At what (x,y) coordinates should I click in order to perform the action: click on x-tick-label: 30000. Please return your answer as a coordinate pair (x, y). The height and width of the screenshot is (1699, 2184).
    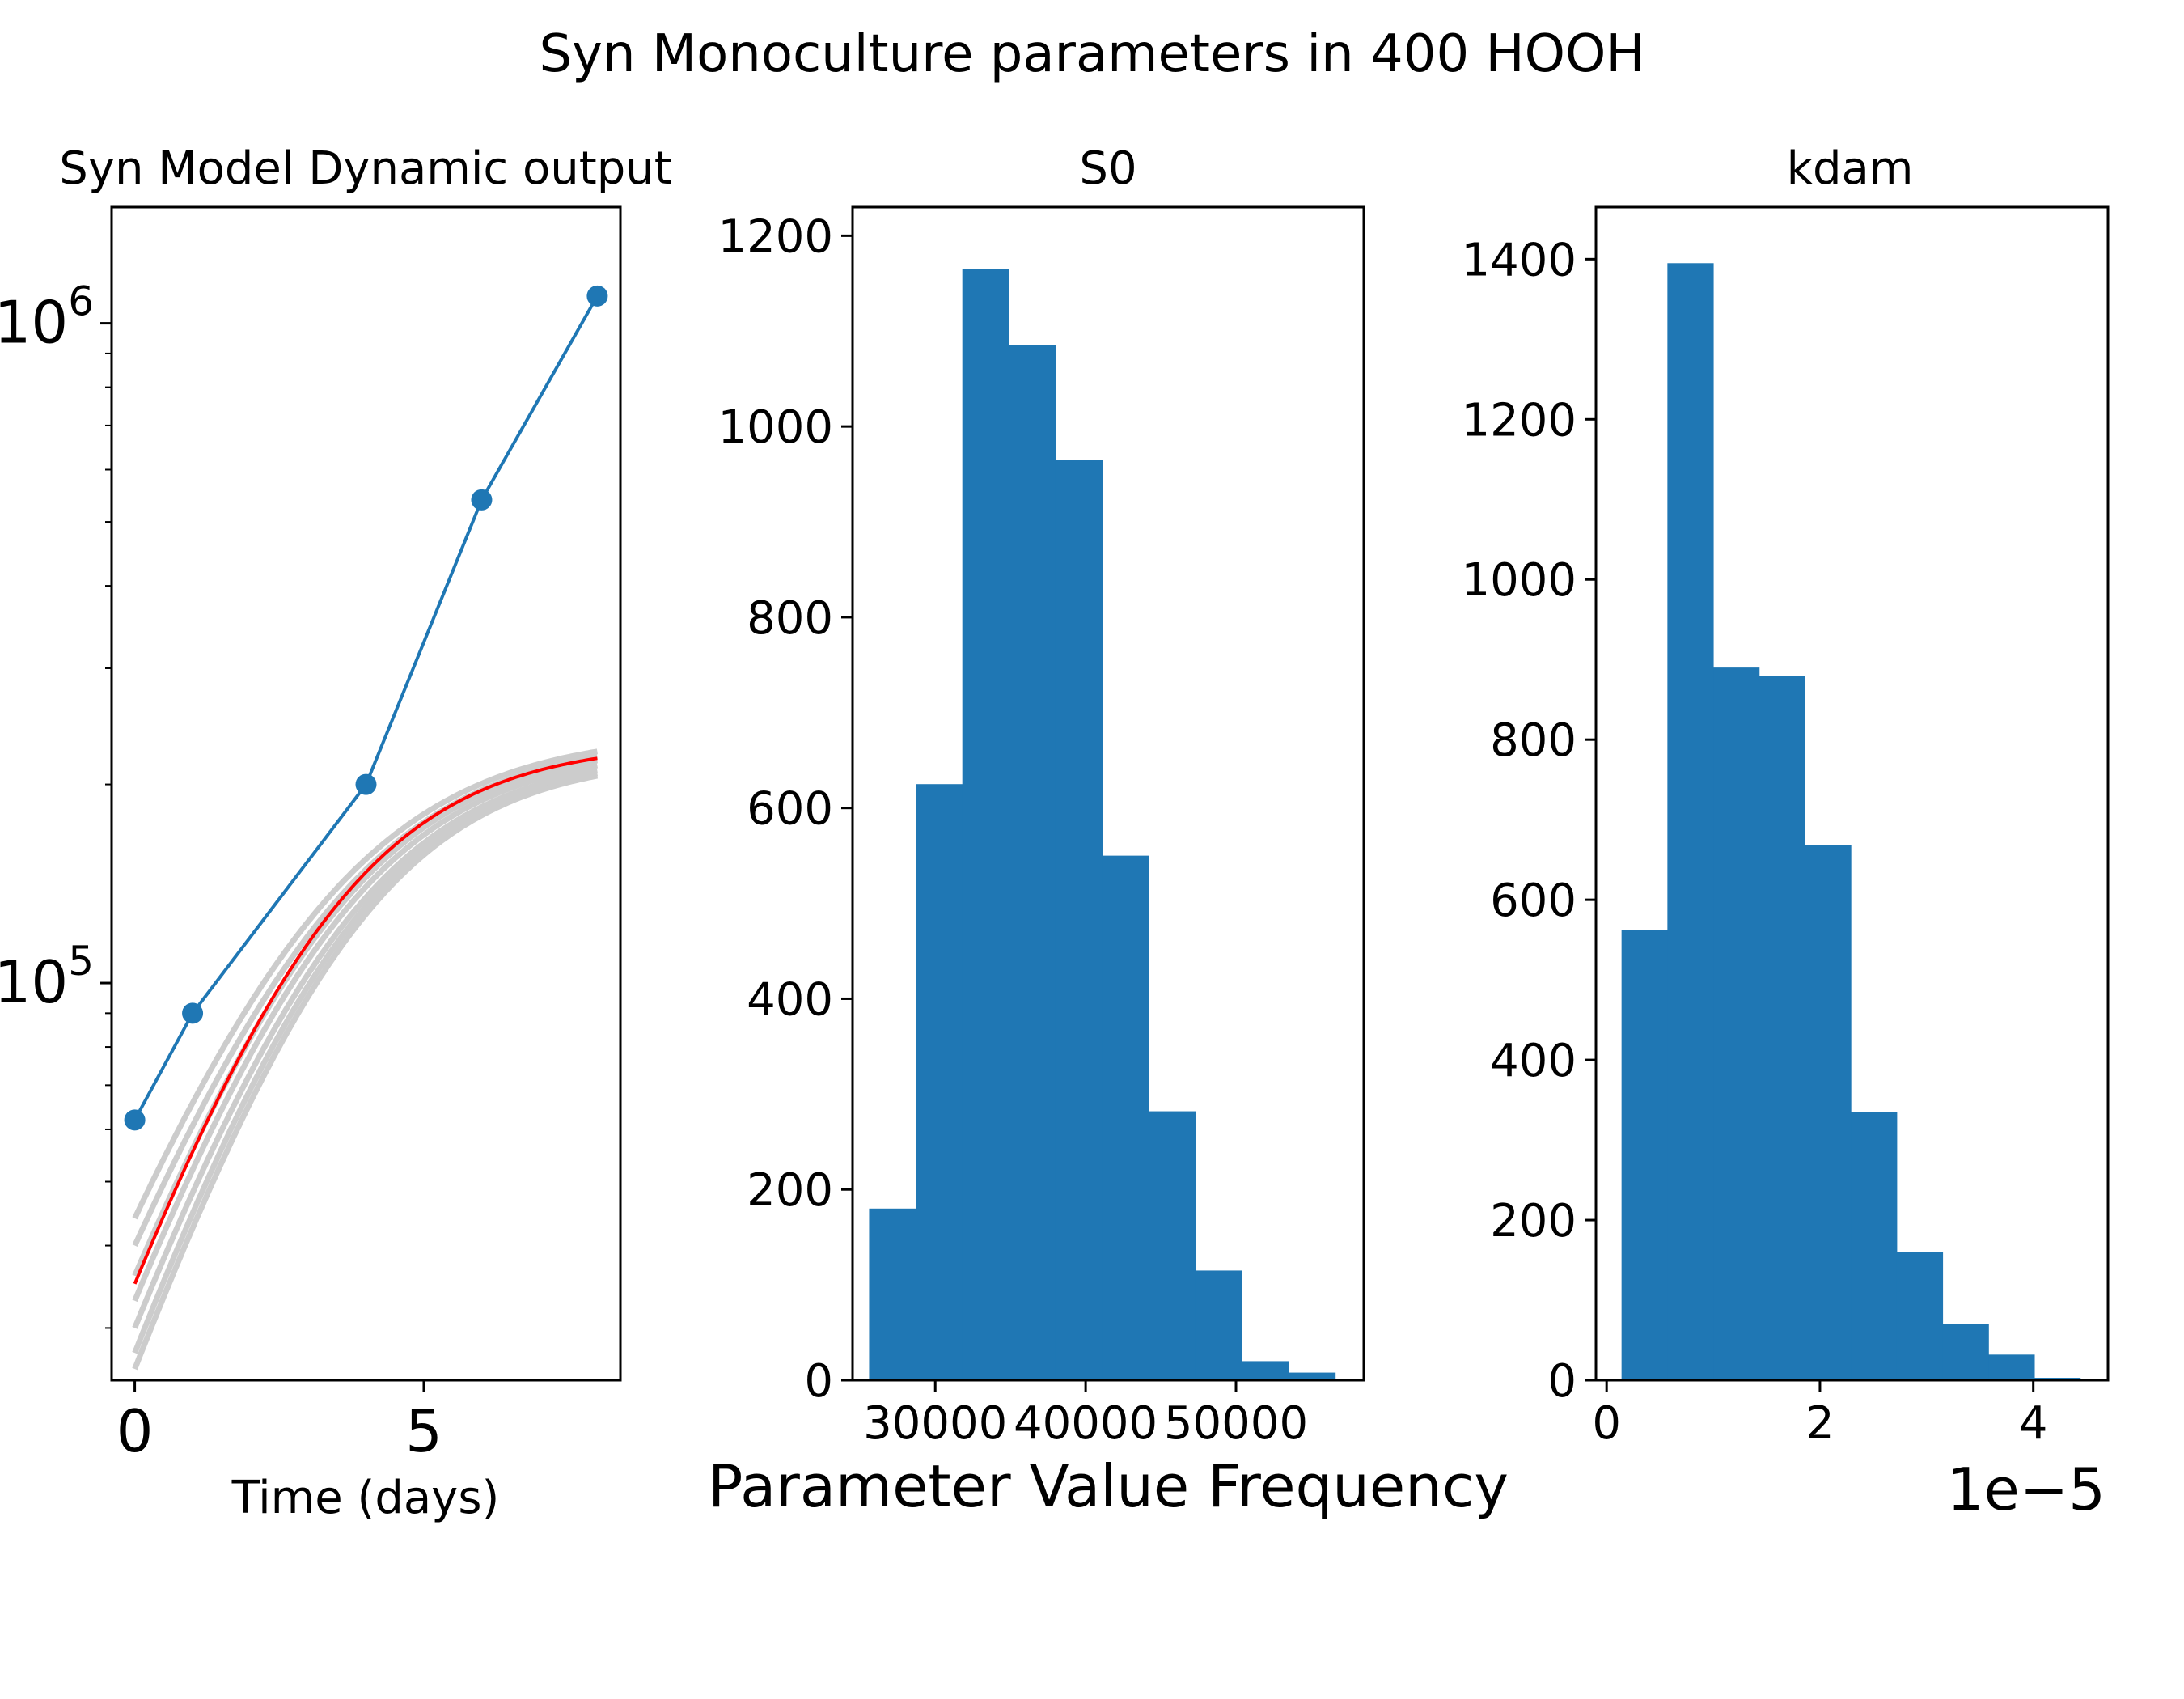
    Looking at the image, I should click on (935, 1423).